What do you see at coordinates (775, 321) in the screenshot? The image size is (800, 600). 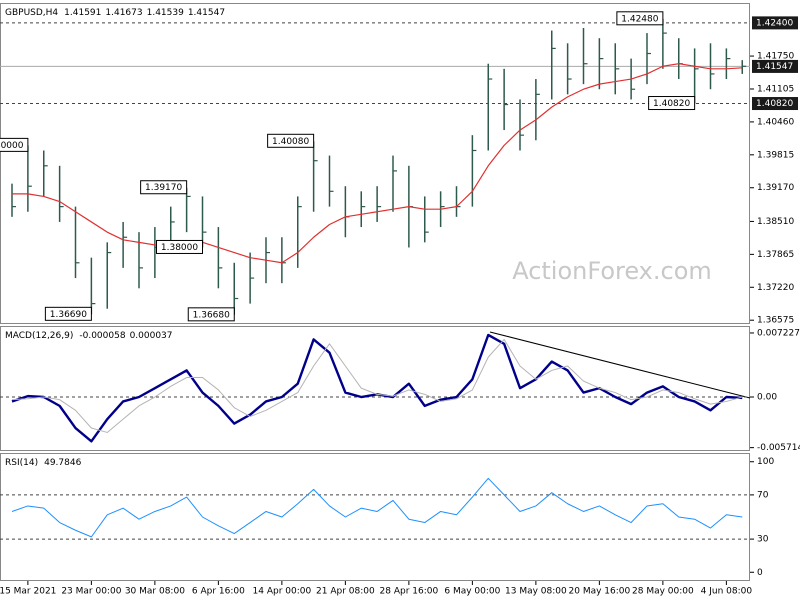 I see `y-tick-label: 1.36575` at bounding box center [775, 321].